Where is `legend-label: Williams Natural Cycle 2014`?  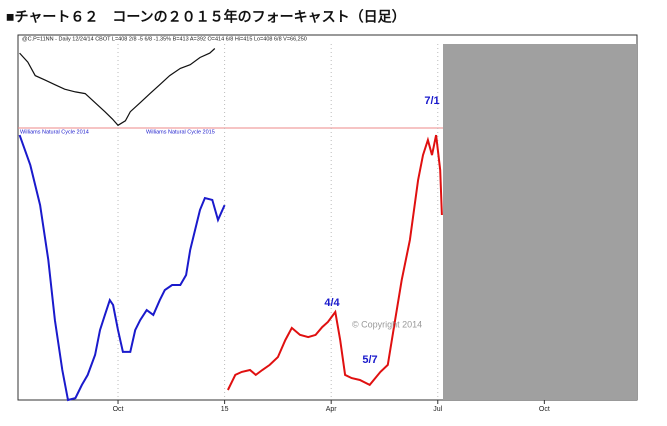
legend-label: Williams Natural Cycle 2014 is located at coordinates (54, 132).